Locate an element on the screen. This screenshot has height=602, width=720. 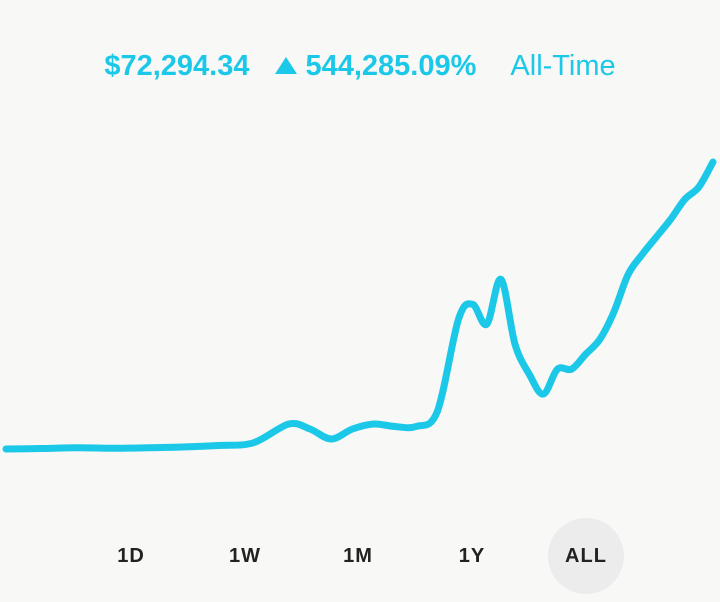
range-1m-button: 1M is located at coordinates (358, 555).